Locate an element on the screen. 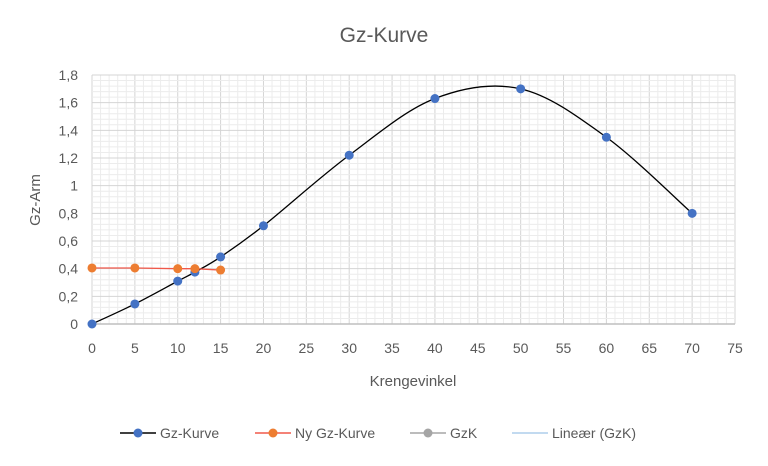 This screenshot has width=768, height=466. y-tick-label: 0,8 is located at coordinates (69, 213).